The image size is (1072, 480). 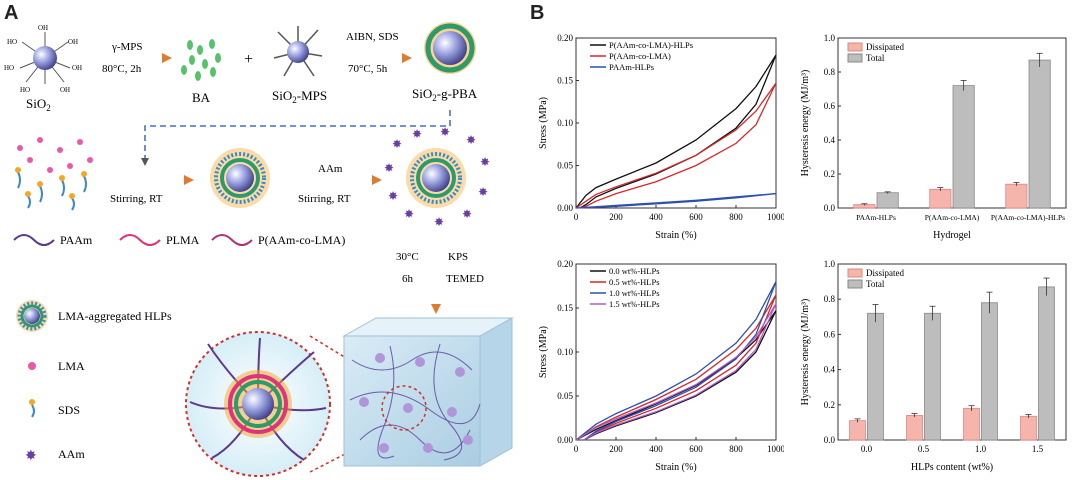 I want to click on svg-text: P(AAm-co-LMA), so click(x=301, y=240).